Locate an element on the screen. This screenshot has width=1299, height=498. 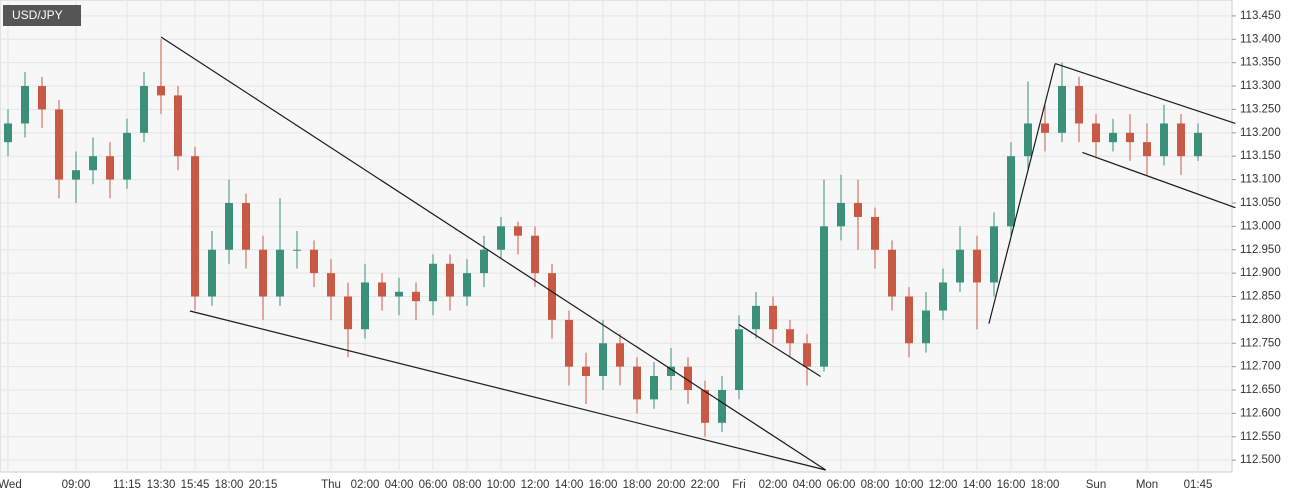
y-tick-label: 113.100 is located at coordinates (1260, 180).